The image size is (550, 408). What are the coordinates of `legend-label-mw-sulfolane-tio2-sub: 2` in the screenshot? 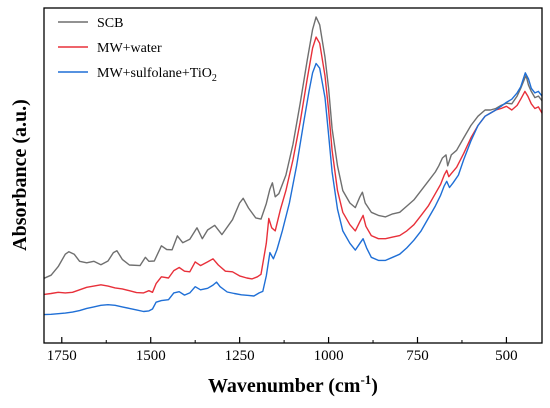 It's located at (214, 78).